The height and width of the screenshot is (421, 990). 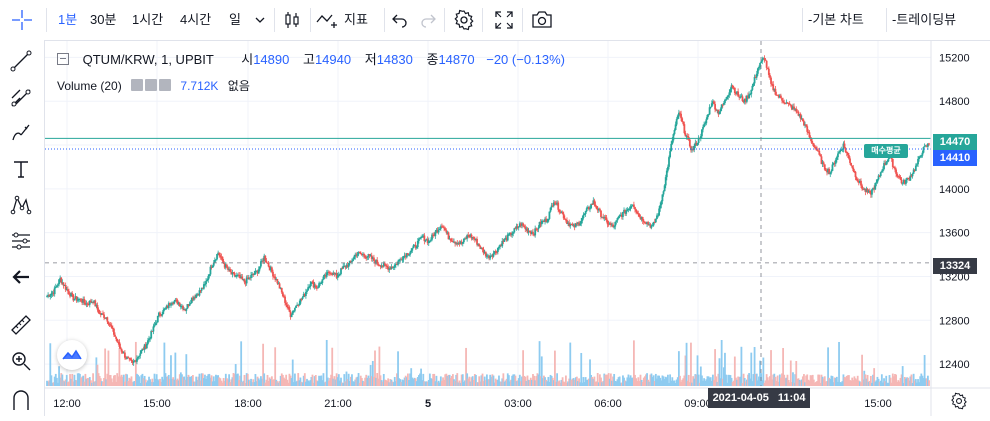 I want to click on crosshair-tool-button, so click(x=22, y=20).